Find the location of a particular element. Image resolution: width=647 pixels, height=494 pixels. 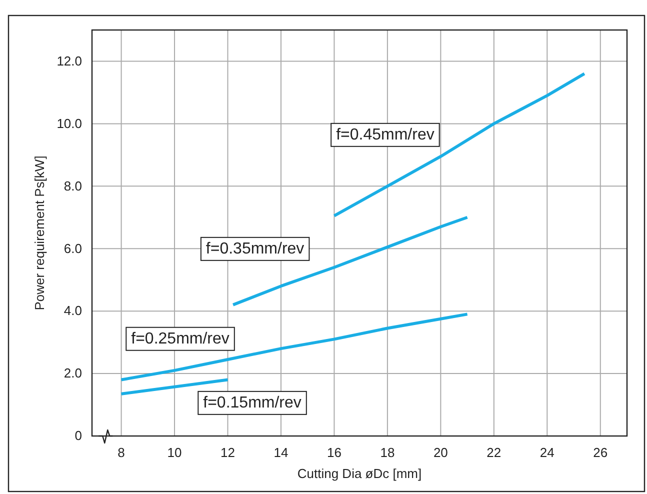

series-label: f=0.25mm/rev is located at coordinates (180, 339).